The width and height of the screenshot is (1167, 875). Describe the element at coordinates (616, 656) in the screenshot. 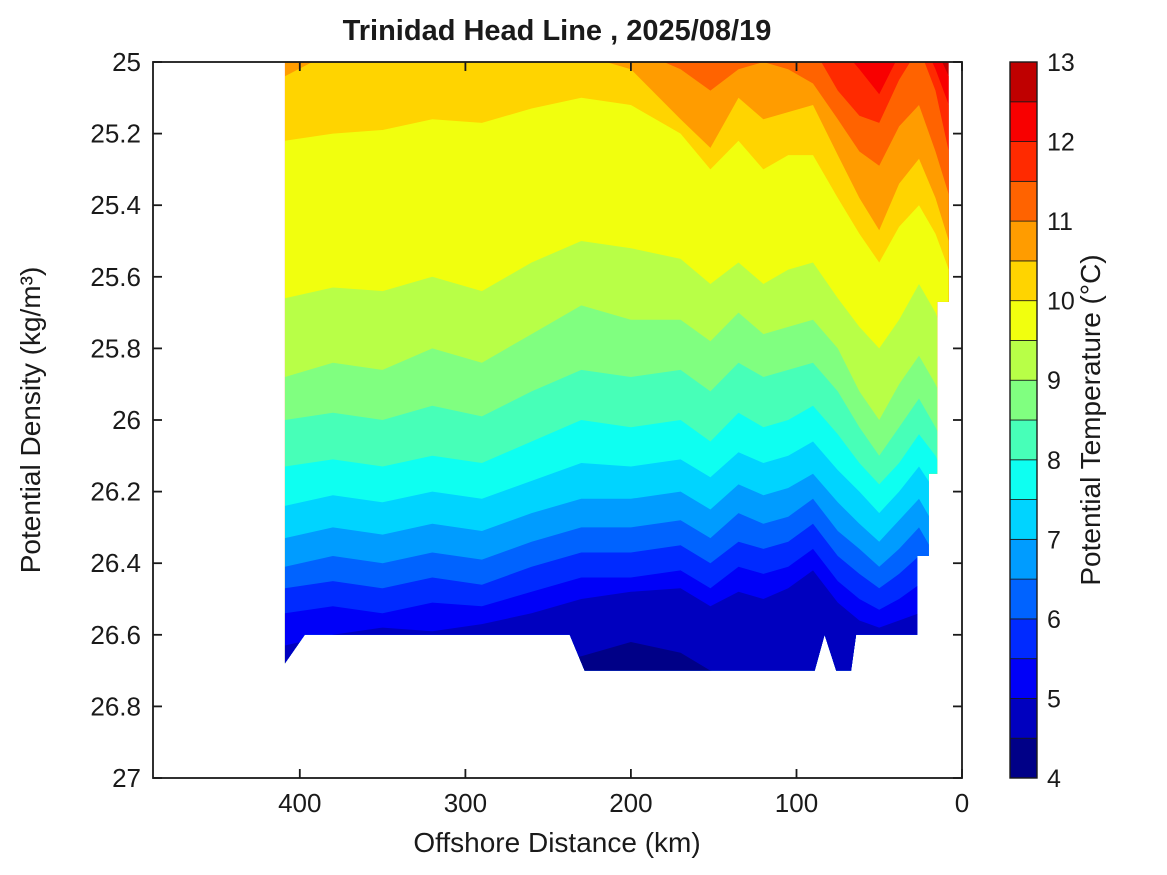

I see `band-below-4.5C` at that location.